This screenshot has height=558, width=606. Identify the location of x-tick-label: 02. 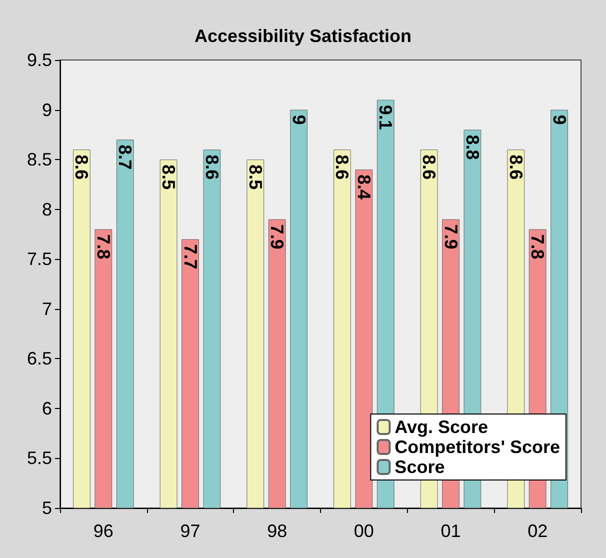
(538, 531).